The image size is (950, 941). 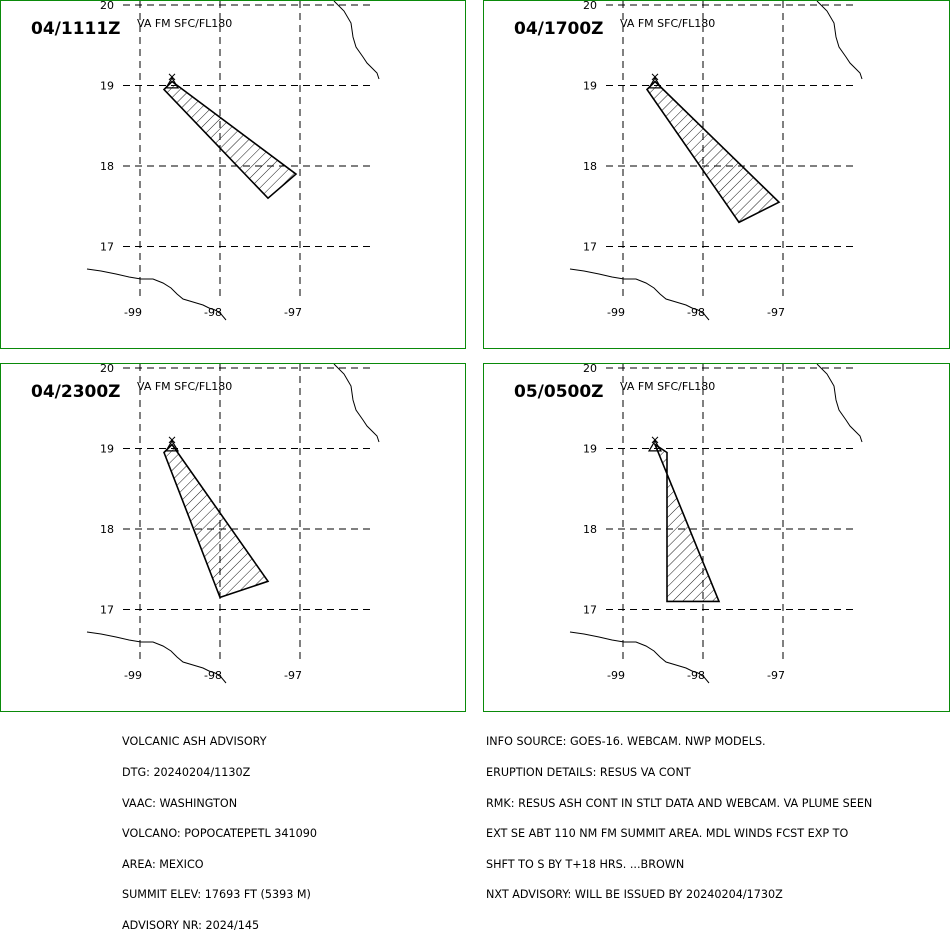 What do you see at coordinates (588, 772) in the screenshot?
I see `advisory-line: ERUPTION DETAILS: RESUS VA CONT` at bounding box center [588, 772].